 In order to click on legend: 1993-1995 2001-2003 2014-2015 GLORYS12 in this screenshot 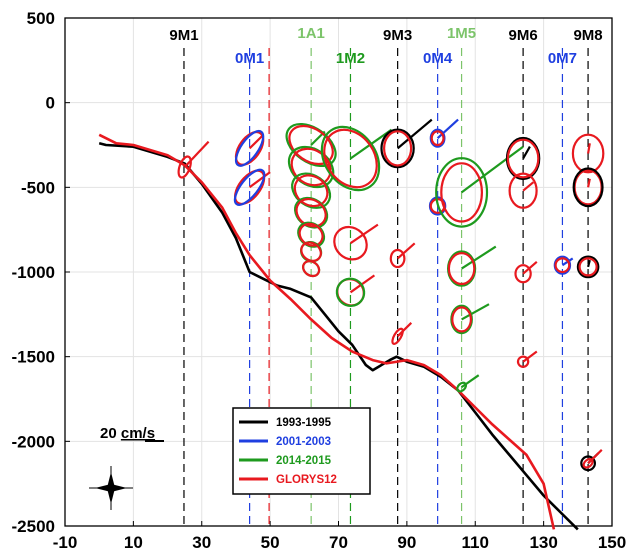, I will do `click(301, 451)`.